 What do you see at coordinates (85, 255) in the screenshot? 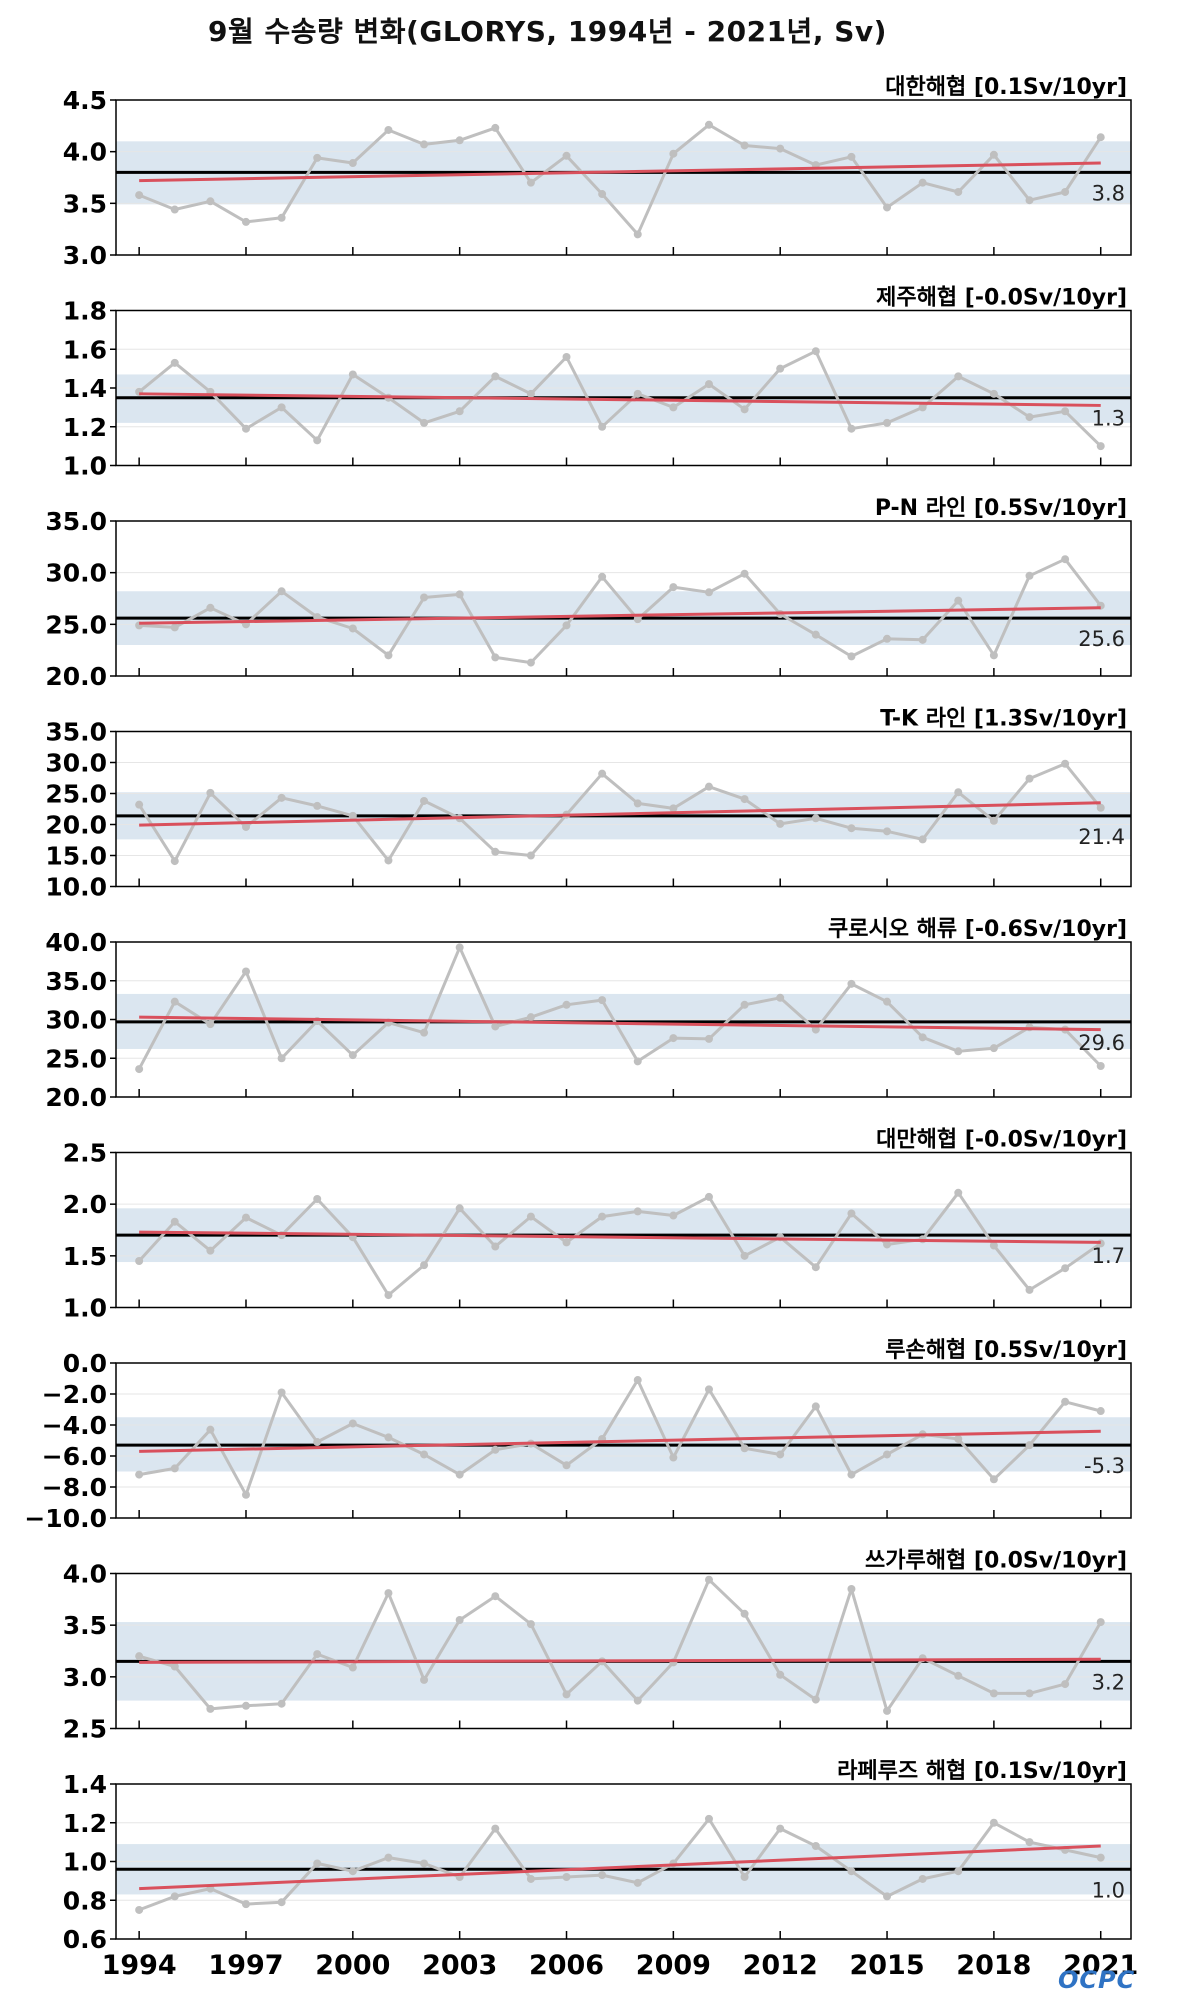
I see `y-tick-label: 3.0` at bounding box center [85, 255].